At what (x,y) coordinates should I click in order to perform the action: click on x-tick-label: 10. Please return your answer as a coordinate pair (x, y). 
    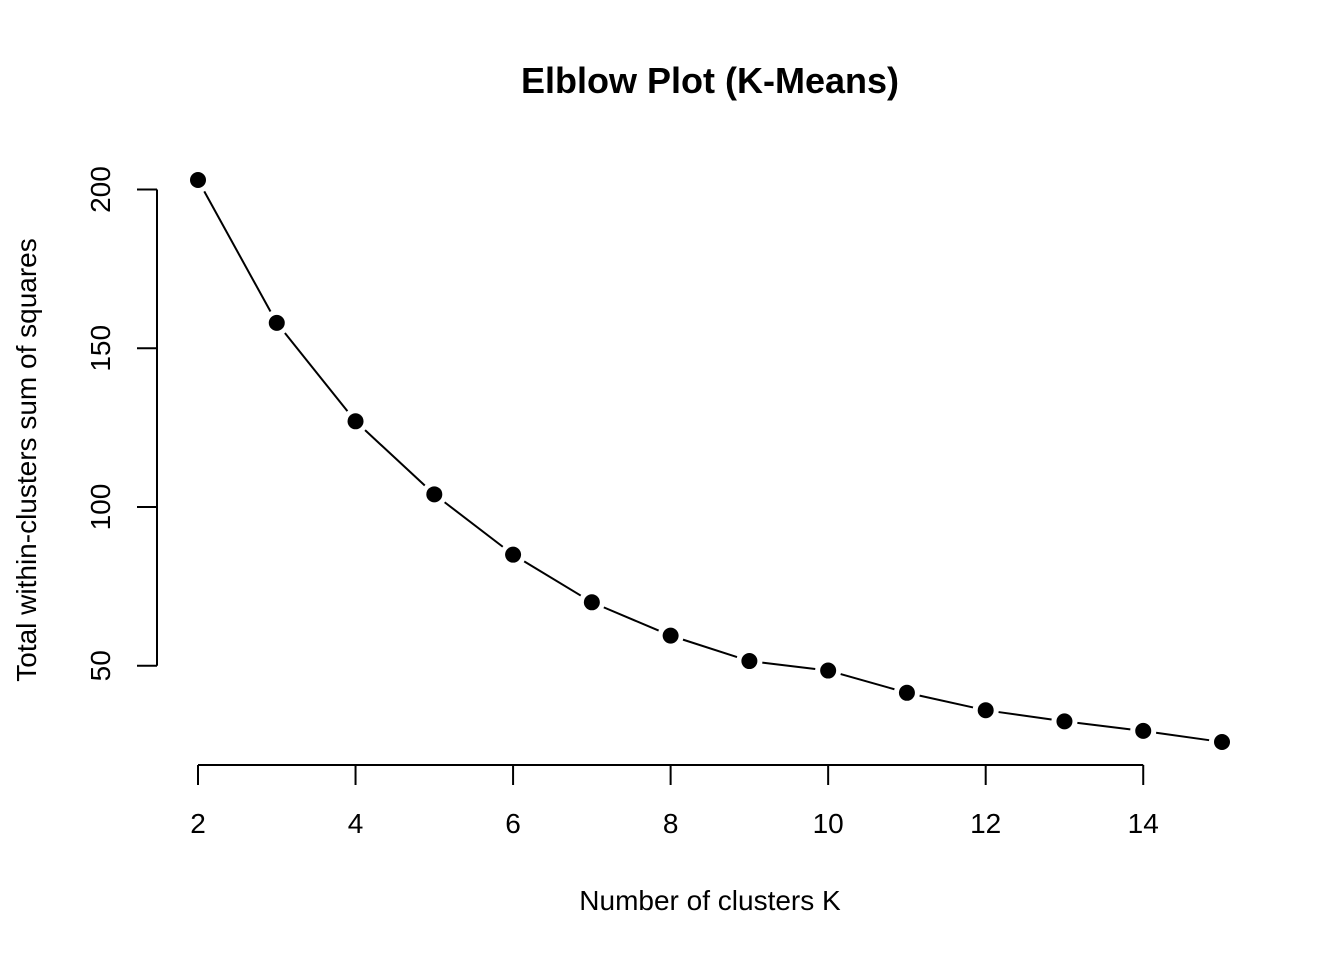
    Looking at the image, I should click on (828, 823).